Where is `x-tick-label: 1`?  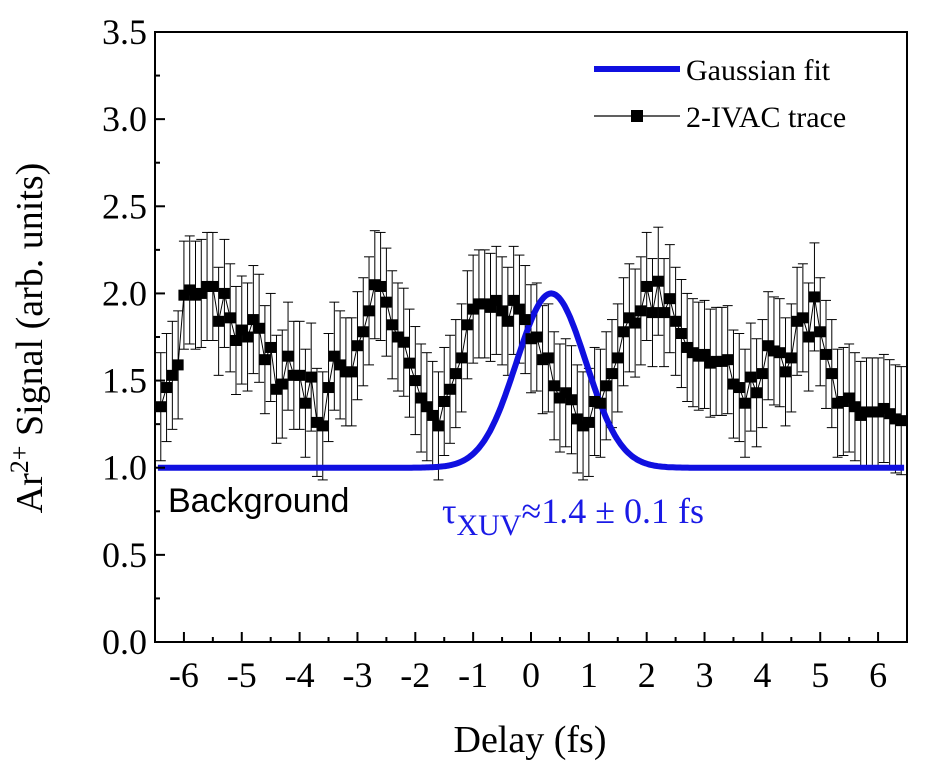
x-tick-label: 1 is located at coordinates (589, 675).